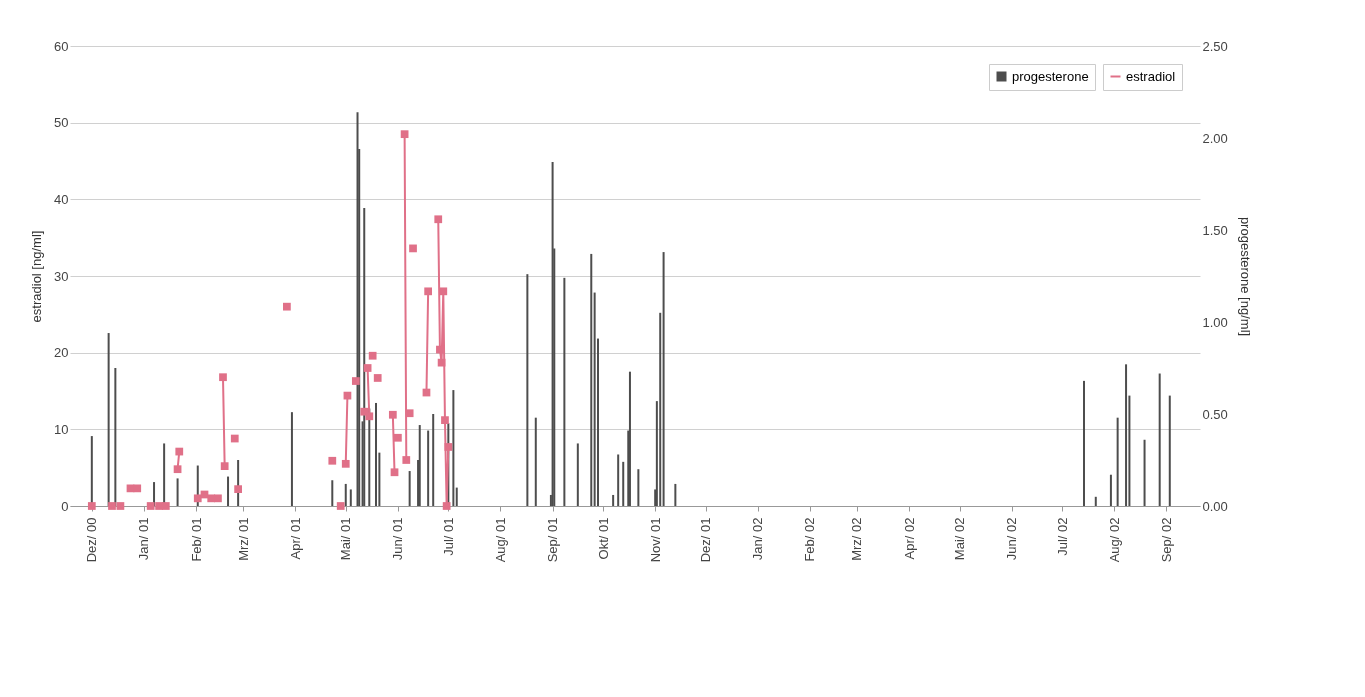 This screenshot has width=1365, height=697. I want to click on x-tick-label: Mai/ 01, so click(346, 539).